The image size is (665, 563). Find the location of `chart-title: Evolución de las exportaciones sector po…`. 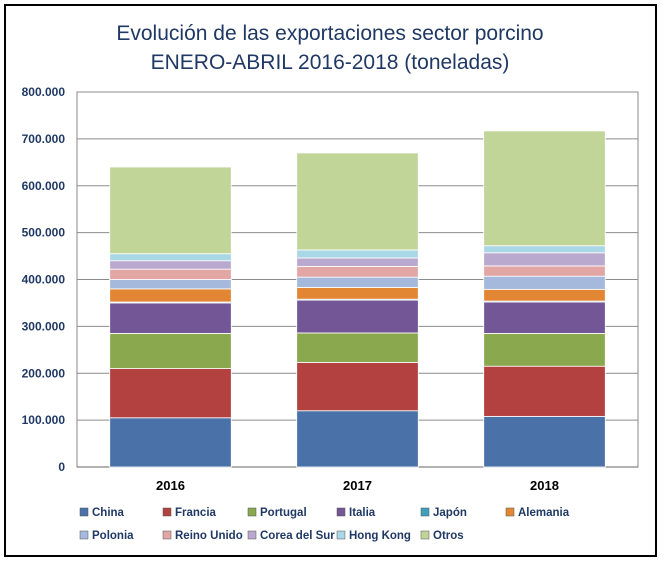

chart-title: Evolución de las exportaciones sector po… is located at coordinates (329, 33).